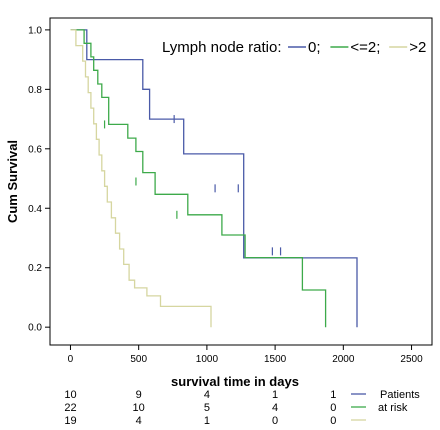  I want to click on y-tick-label: 1.0, so click(35, 30).